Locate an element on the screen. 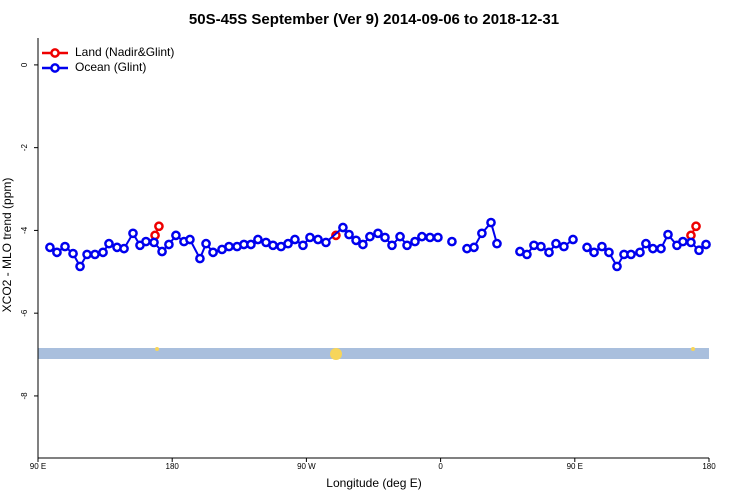 The width and height of the screenshot is (750, 500). y-tick-label: -8 is located at coordinates (24, 396).